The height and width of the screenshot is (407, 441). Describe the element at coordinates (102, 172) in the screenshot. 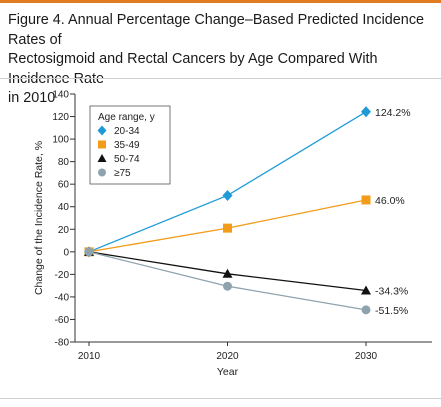

I see `legend-marker-circle` at that location.